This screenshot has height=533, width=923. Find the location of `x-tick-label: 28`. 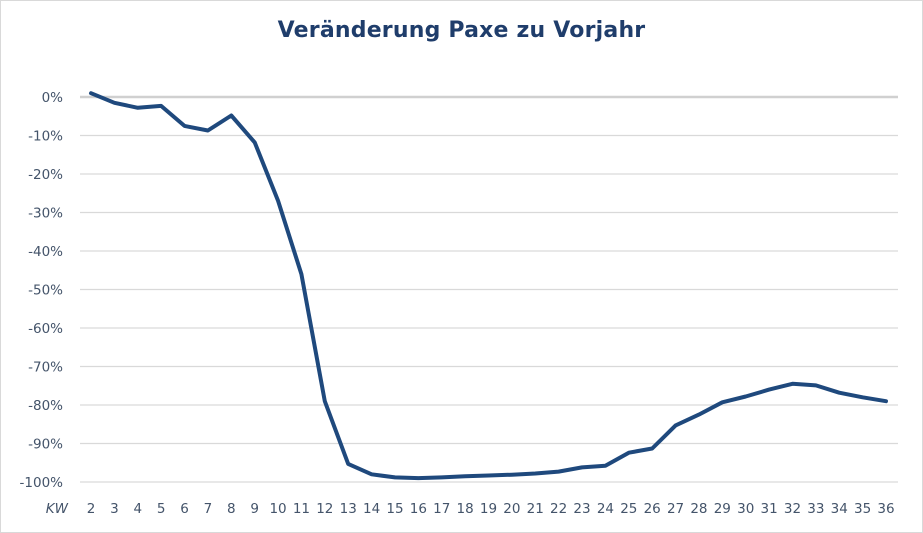

x-tick-label: 28 is located at coordinates (698, 509).